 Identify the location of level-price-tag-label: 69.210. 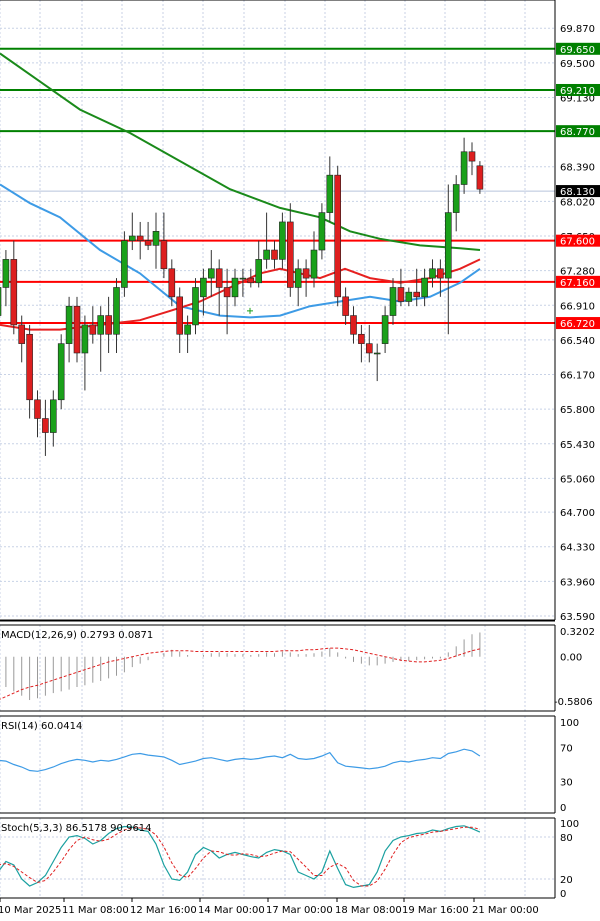
(577, 91).